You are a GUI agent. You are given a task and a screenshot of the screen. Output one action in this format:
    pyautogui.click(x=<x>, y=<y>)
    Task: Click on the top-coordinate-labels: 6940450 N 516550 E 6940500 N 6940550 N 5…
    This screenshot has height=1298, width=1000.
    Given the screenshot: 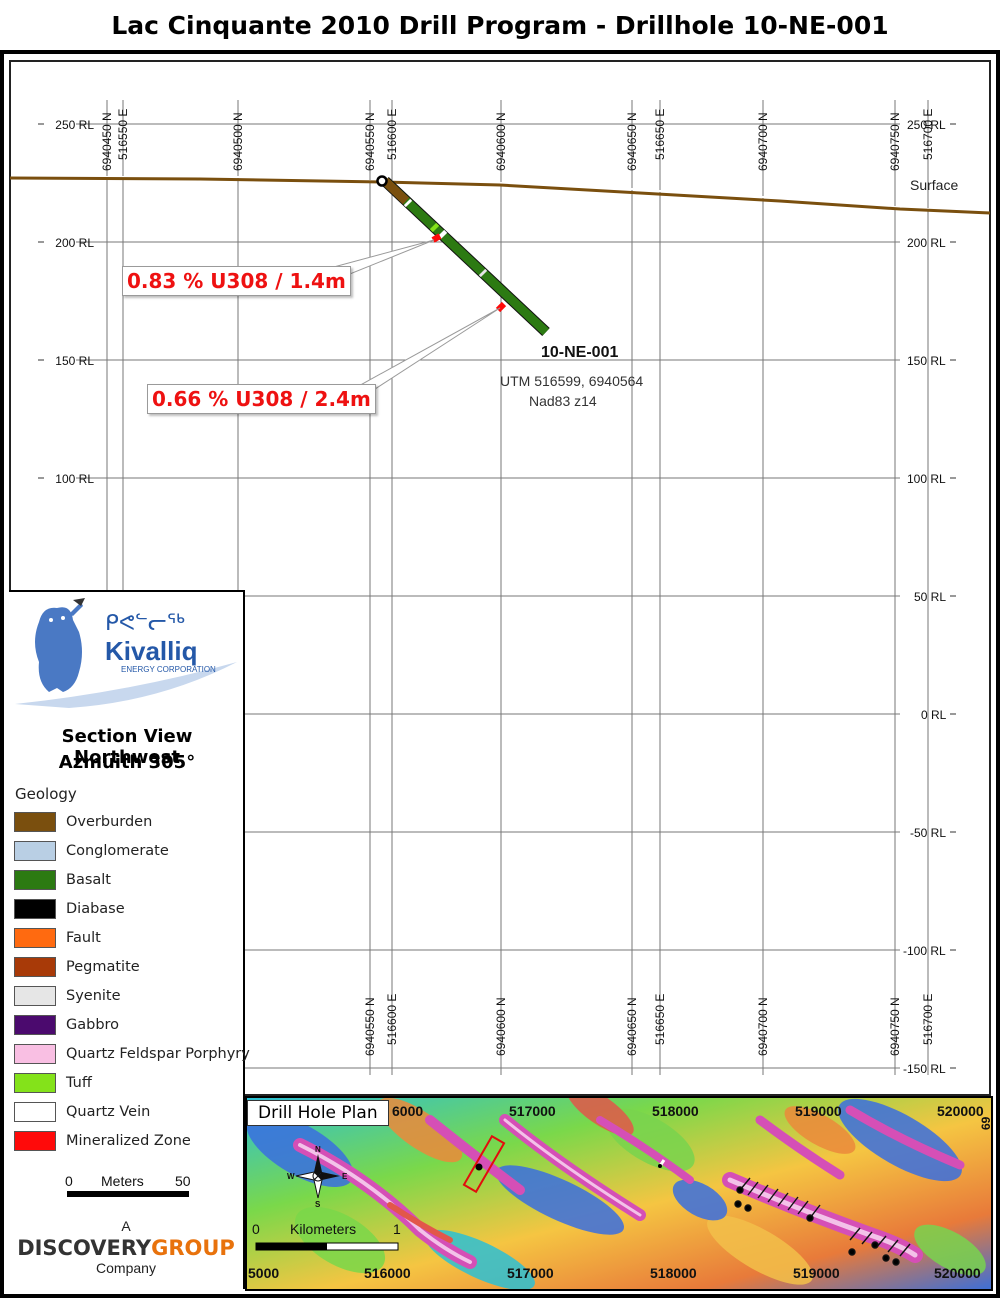 What is the action you would take?
    pyautogui.click(x=517, y=140)
    